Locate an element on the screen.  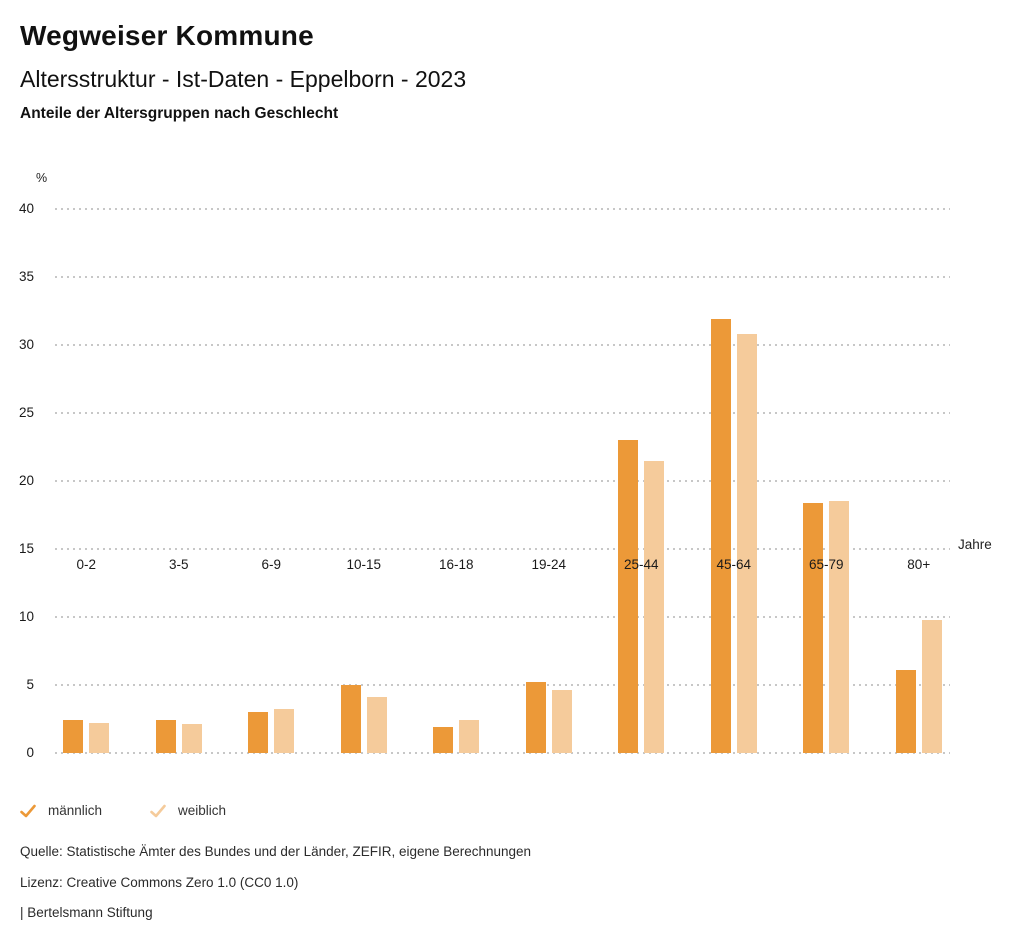
y-tick-label-30: 30 is located at coordinates (26, 344).